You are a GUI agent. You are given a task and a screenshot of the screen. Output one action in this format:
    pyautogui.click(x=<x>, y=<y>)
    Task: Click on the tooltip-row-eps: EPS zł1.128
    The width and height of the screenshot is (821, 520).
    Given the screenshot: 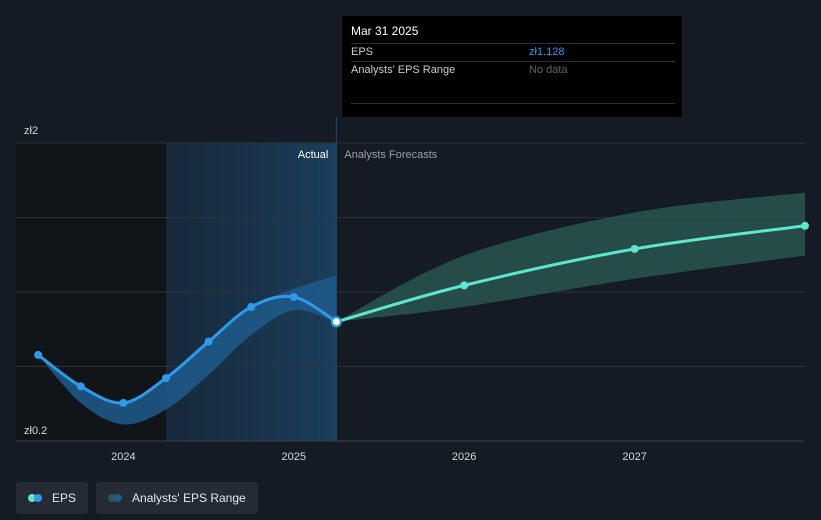 What is the action you would take?
    pyautogui.click(x=513, y=52)
    